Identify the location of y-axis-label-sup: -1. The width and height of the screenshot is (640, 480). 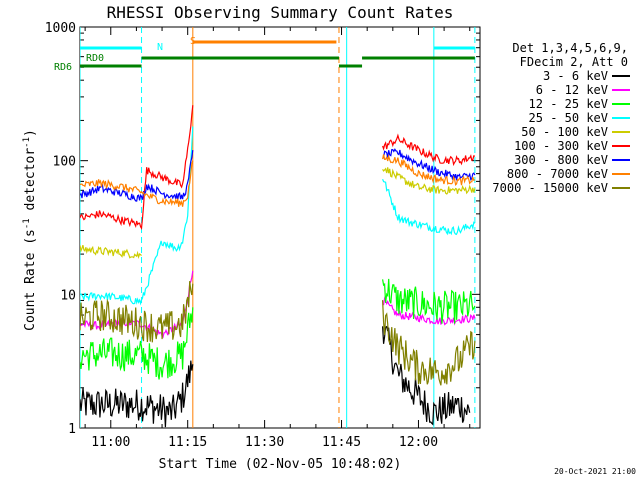
(27, 223).